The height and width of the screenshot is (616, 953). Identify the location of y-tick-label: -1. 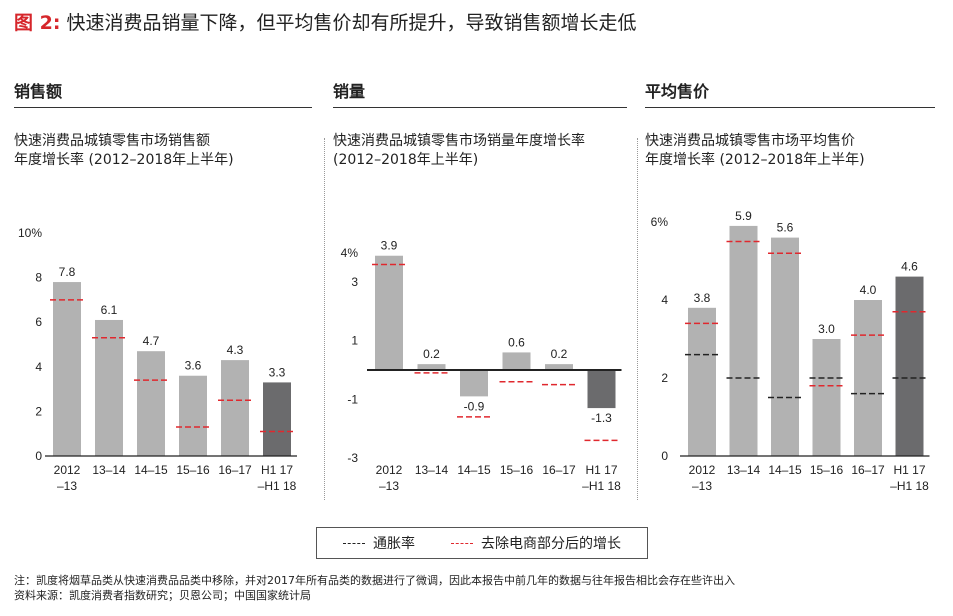
(352, 399).